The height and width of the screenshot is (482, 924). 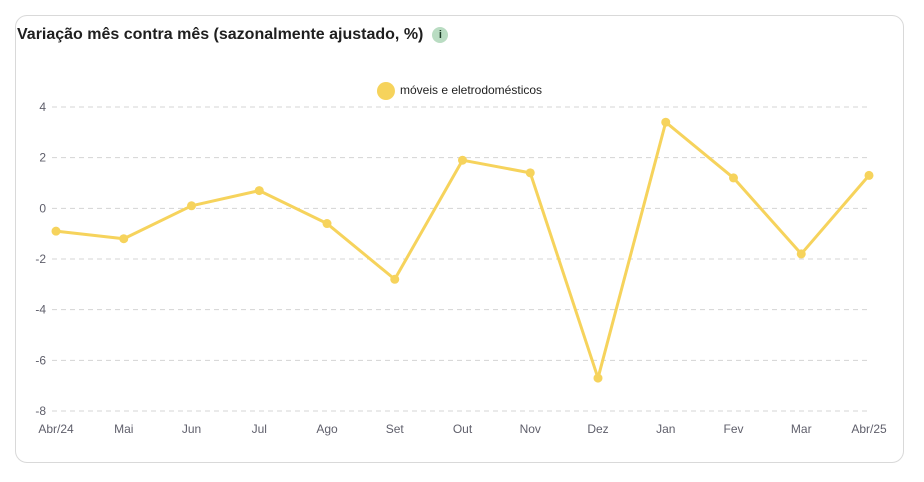 What do you see at coordinates (395, 429) in the screenshot?
I see `x-tick-label: Set` at bounding box center [395, 429].